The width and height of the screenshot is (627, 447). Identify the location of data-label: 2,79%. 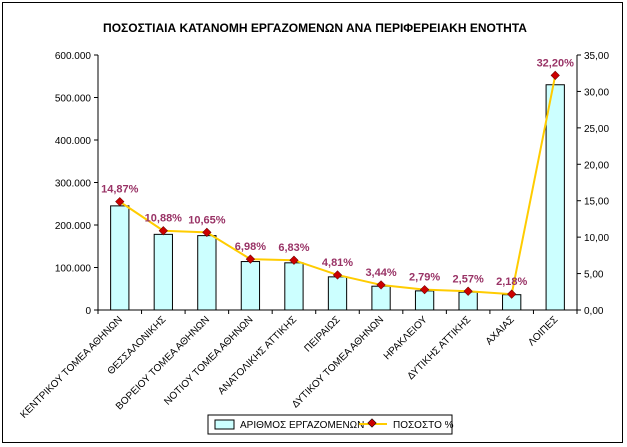
(424, 278).